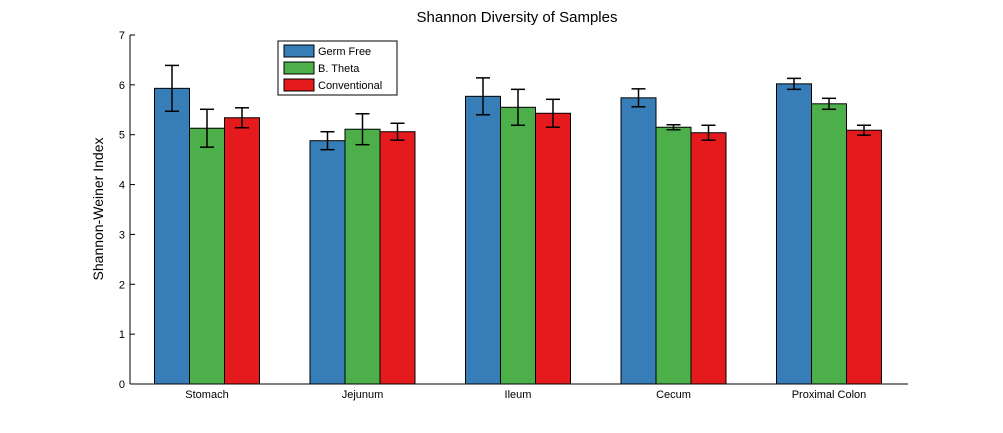  I want to click on y-tick-label: 7, so click(122, 36).